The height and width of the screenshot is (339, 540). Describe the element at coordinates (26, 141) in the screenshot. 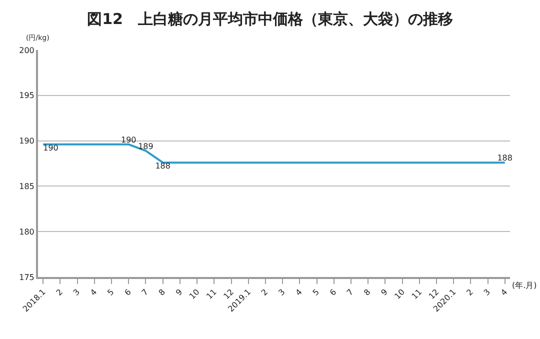

I see `y-tick-label: 190` at that location.